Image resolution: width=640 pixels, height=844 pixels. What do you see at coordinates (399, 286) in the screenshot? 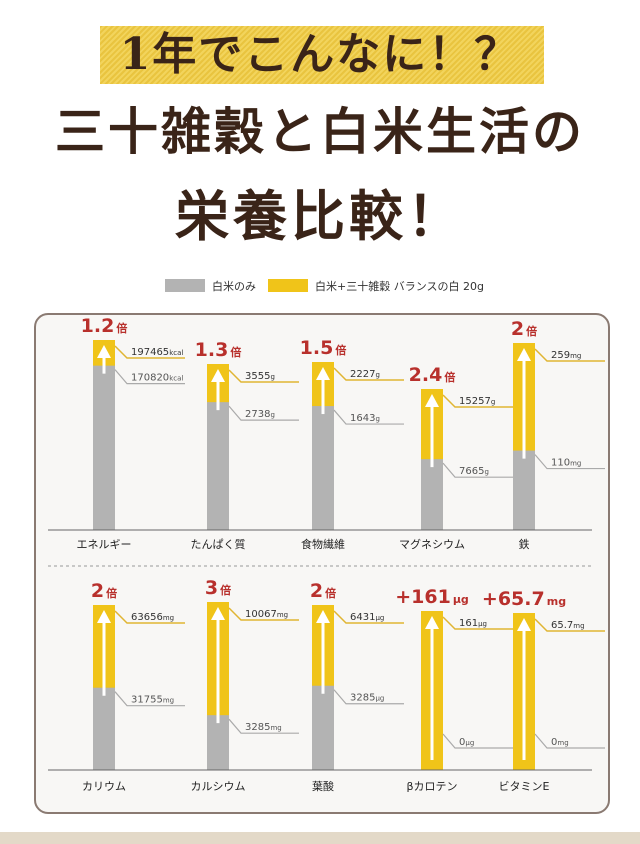
I see `legend-label-combined: 白米+三十雑穀 バランスの白 20g` at bounding box center [399, 286].